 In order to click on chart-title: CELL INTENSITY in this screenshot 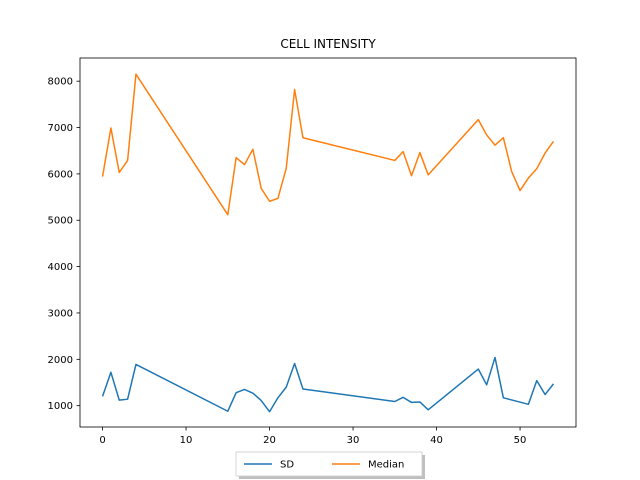, I will do `click(328, 44)`.